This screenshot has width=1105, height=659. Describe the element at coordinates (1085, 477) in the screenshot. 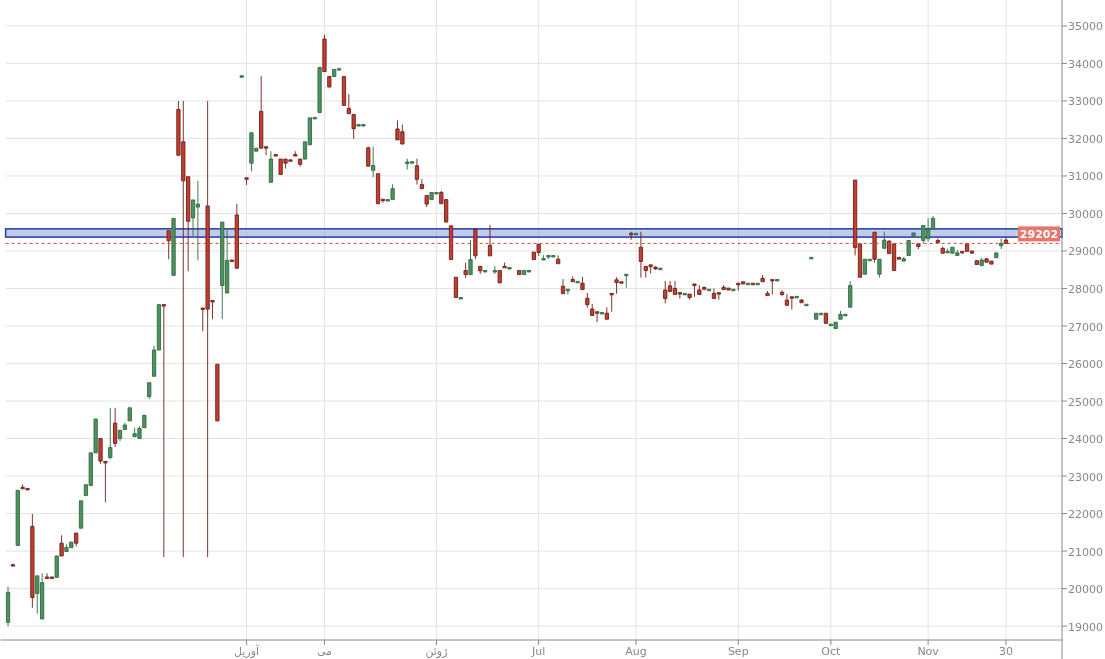

I see `y-tick-label: 23000` at that location.